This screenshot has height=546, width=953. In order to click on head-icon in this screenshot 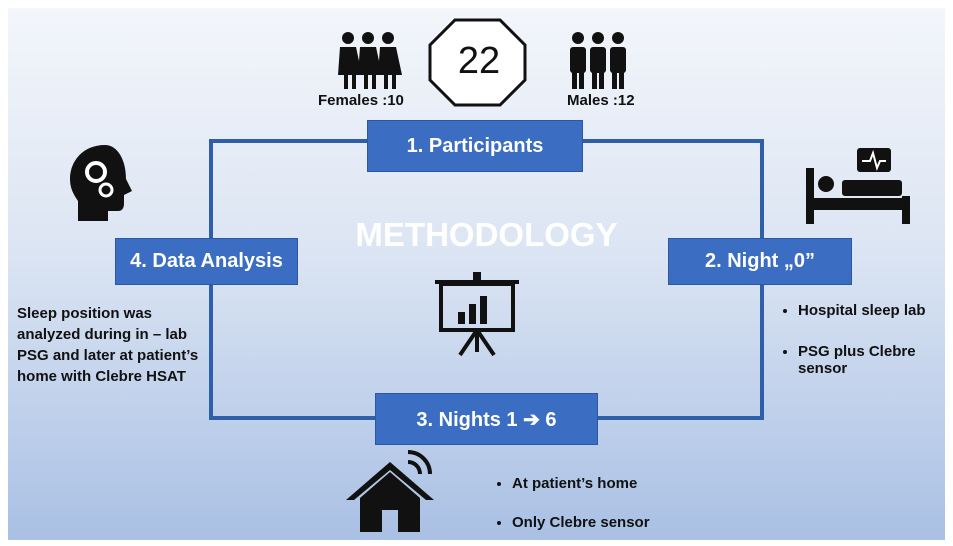, I will do `click(101, 183)`.